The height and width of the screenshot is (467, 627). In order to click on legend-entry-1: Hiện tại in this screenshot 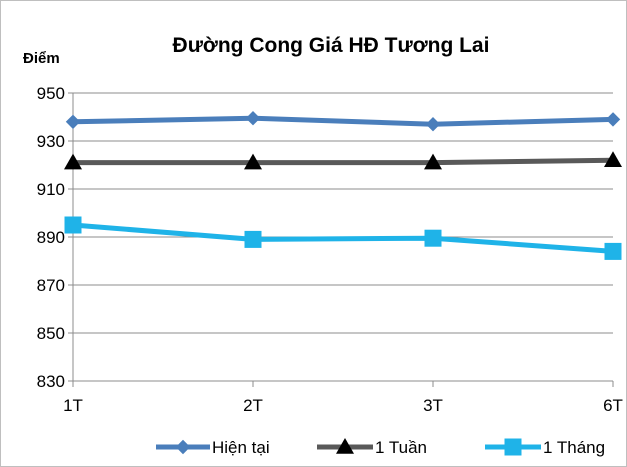, I will do `click(213, 447)`.